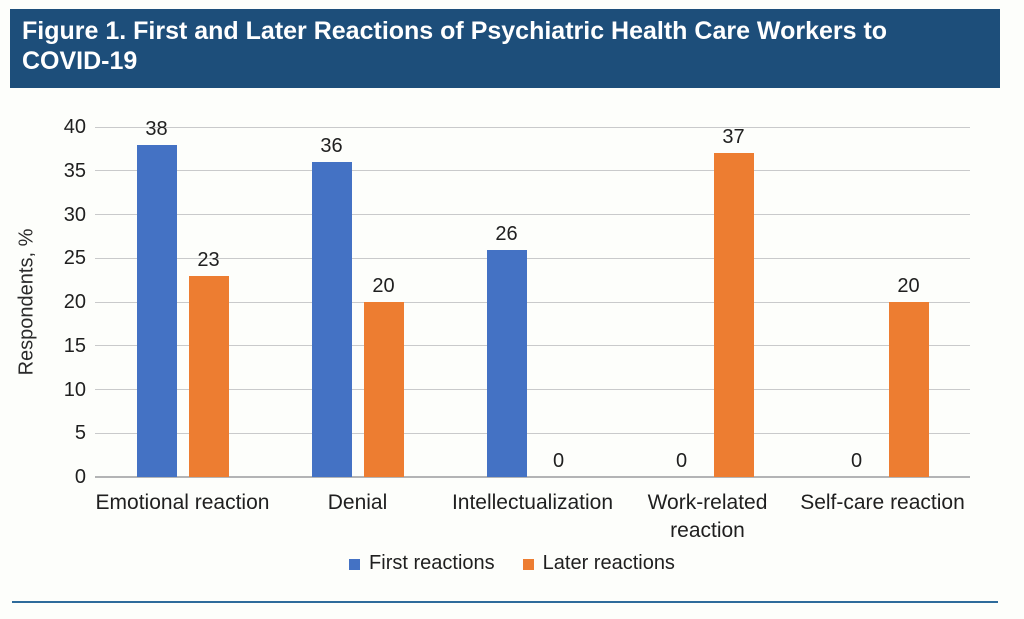 The width and height of the screenshot is (1024, 619). Describe the element at coordinates (74, 127) in the screenshot. I see `y-tick-label: 40` at that location.